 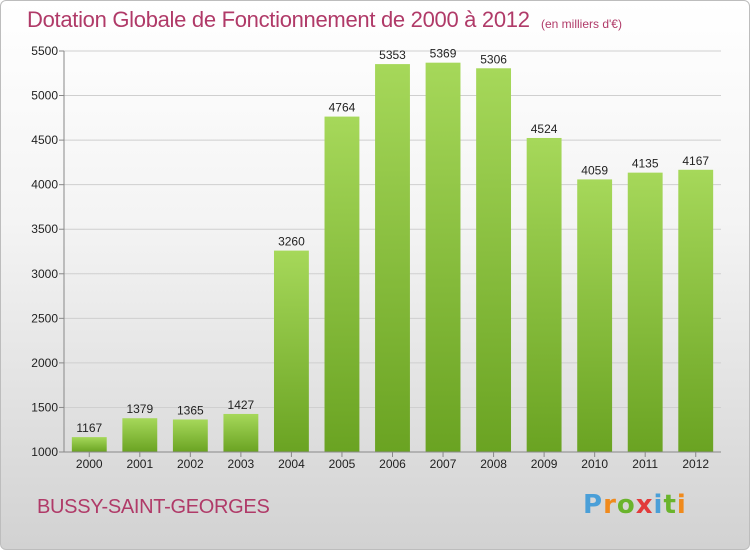 I want to click on x-tick-label: 2009, so click(x=544, y=464).